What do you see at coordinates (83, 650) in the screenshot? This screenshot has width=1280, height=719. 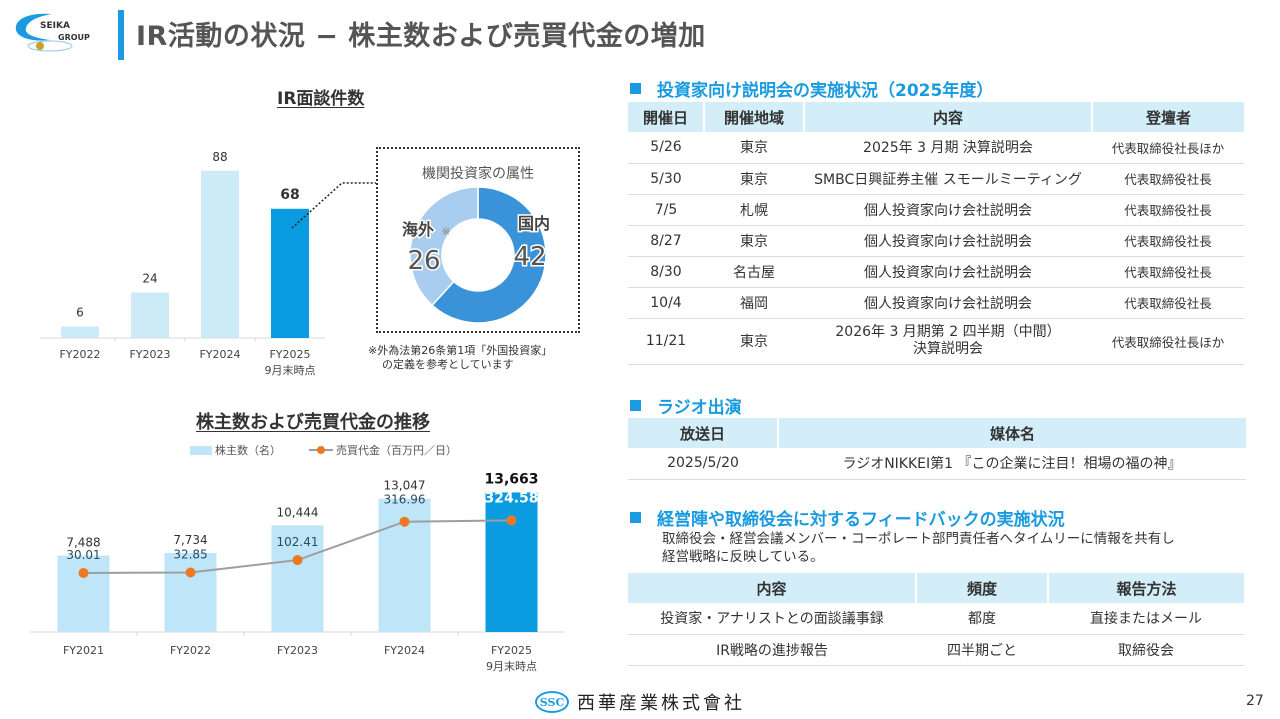 I see `x-tick-label: FY2021` at bounding box center [83, 650].